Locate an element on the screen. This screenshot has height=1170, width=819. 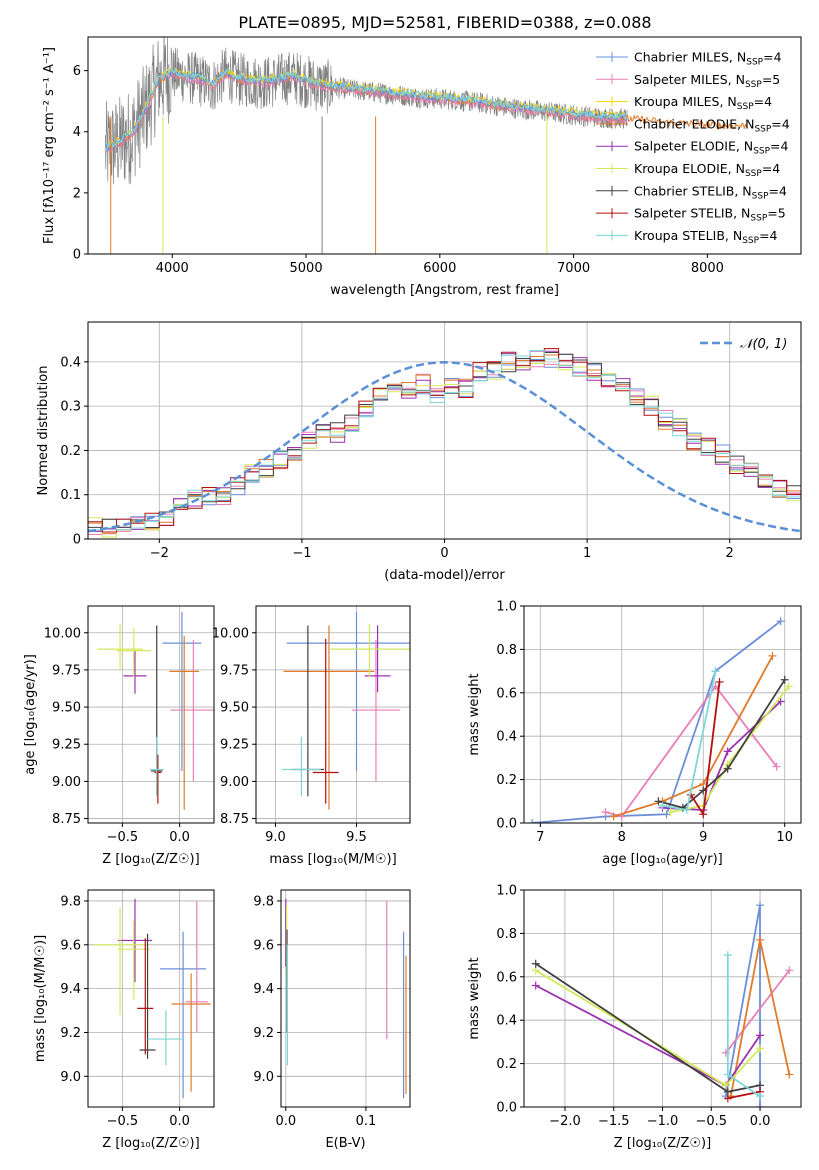
x-tick-label: 5000 is located at coordinates (306, 268).